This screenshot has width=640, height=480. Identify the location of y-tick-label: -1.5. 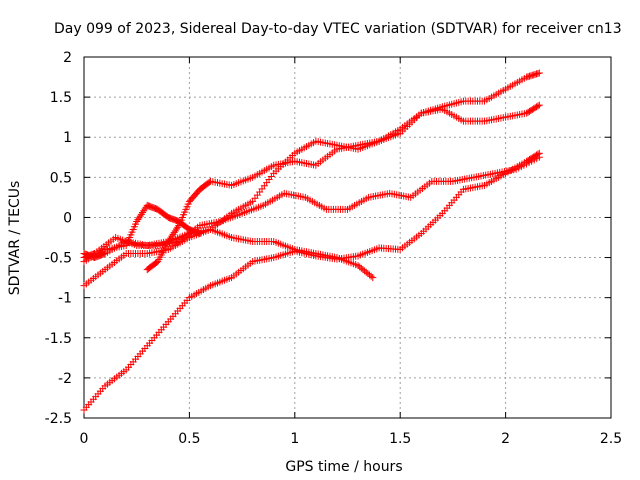
(58, 339).